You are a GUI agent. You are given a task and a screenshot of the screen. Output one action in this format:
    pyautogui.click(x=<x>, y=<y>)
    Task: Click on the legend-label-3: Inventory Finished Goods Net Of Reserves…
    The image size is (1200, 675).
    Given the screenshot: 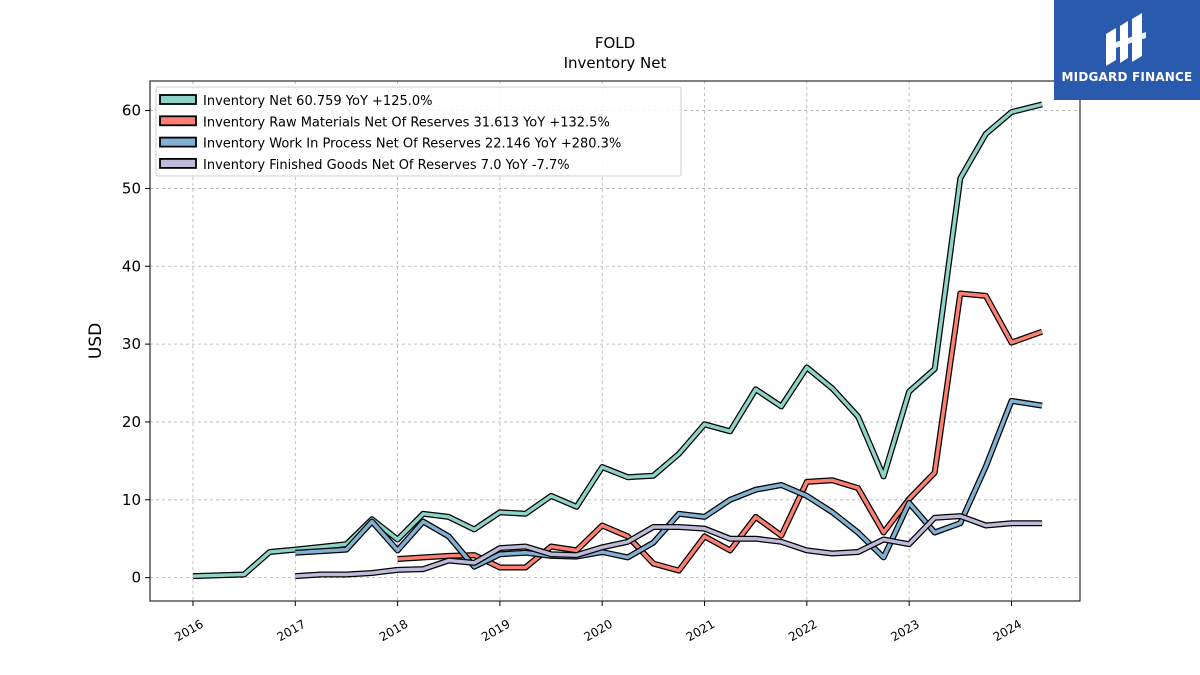 What is the action you would take?
    pyautogui.click(x=386, y=165)
    